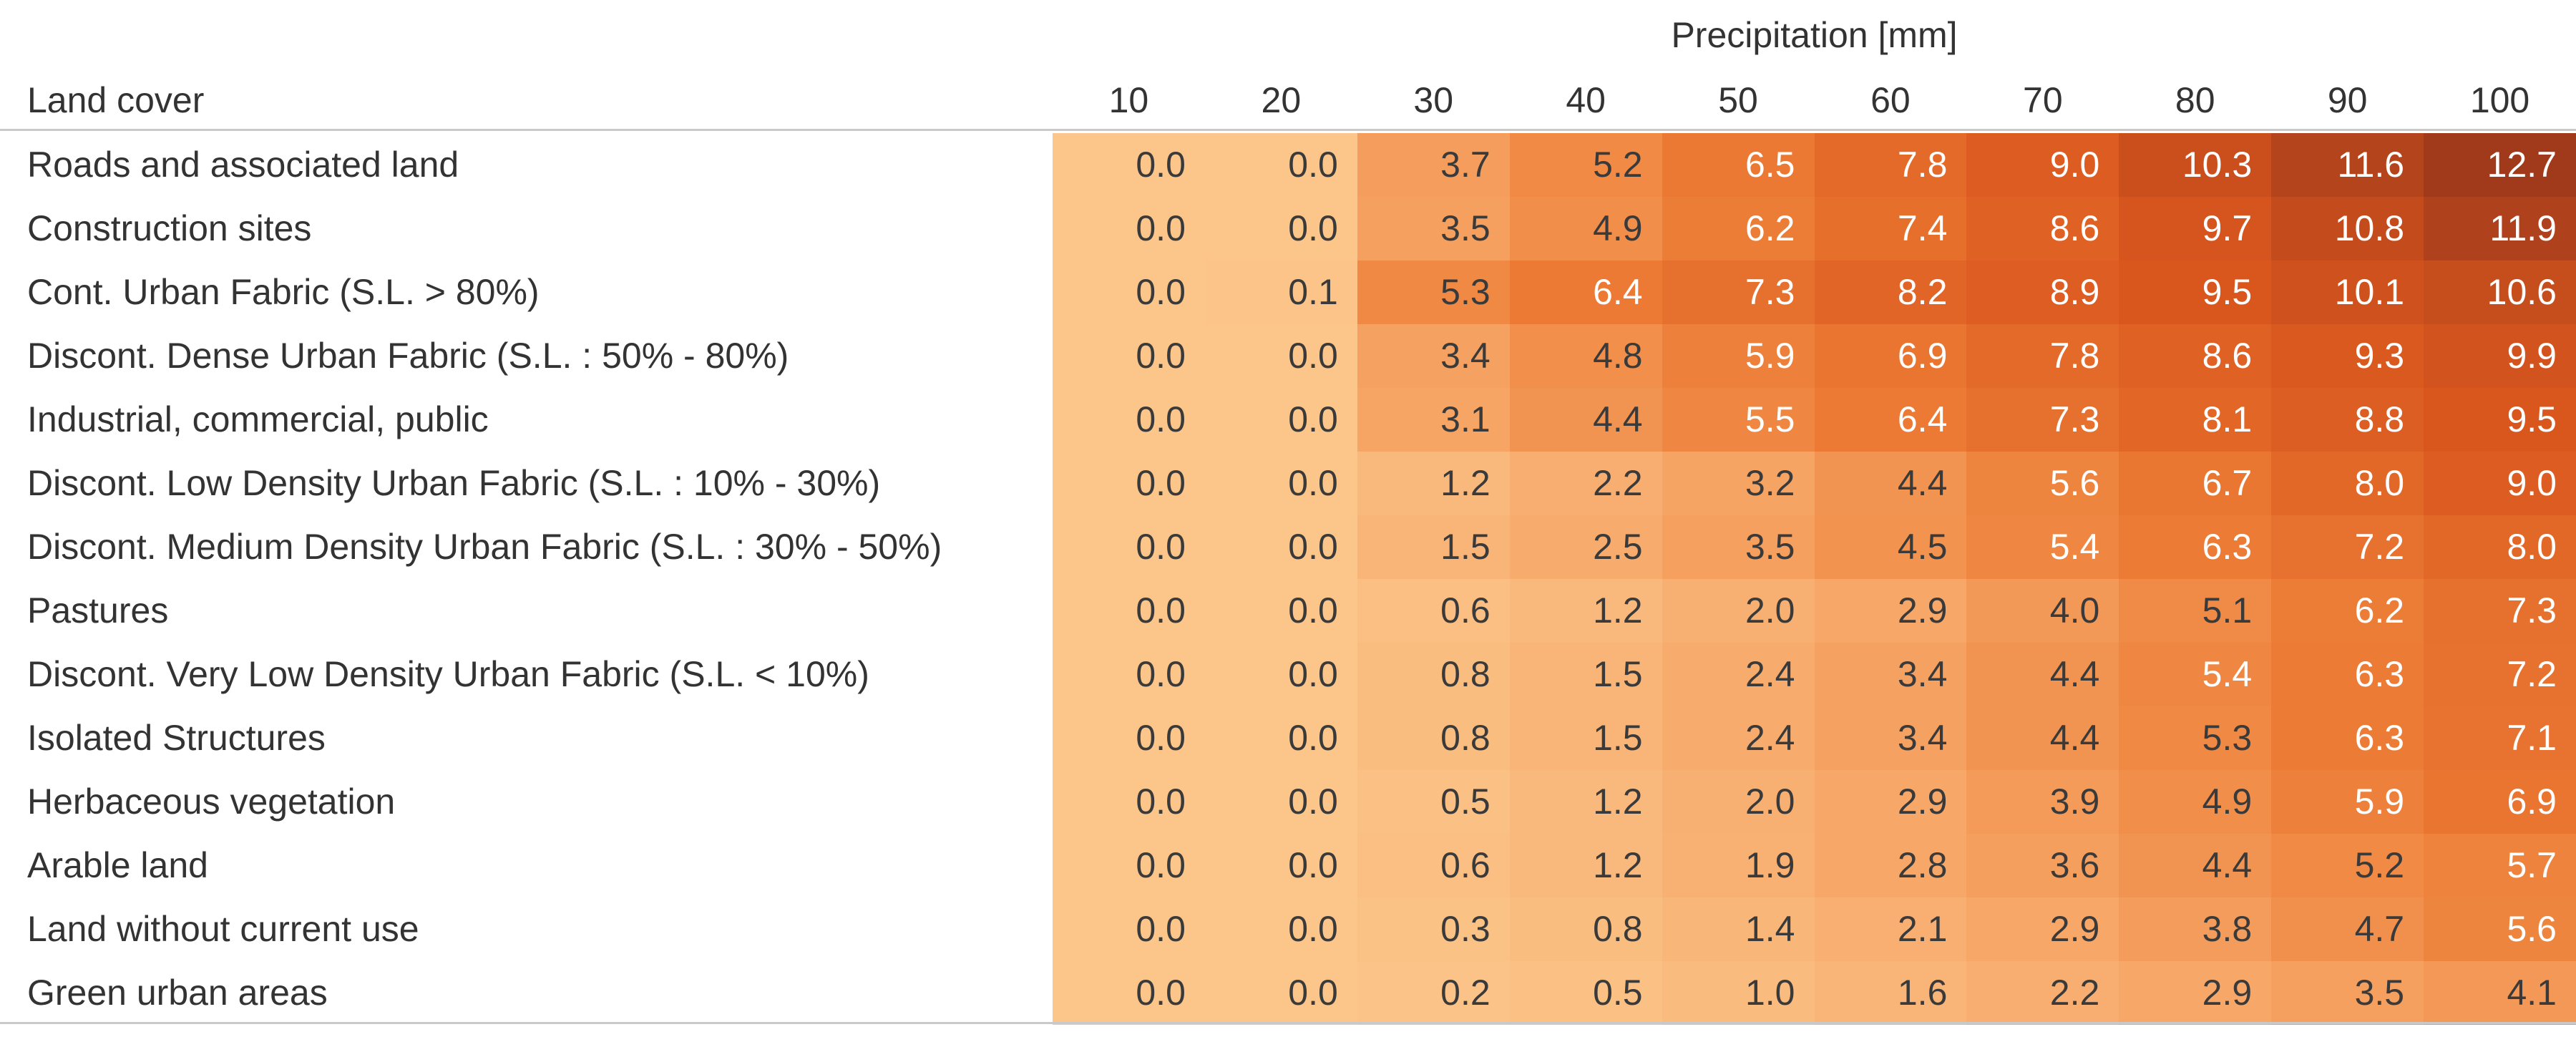 The image size is (2576, 1042). What do you see at coordinates (1434, 420) in the screenshot?
I see `heatmap-cell: 3.1` at bounding box center [1434, 420].